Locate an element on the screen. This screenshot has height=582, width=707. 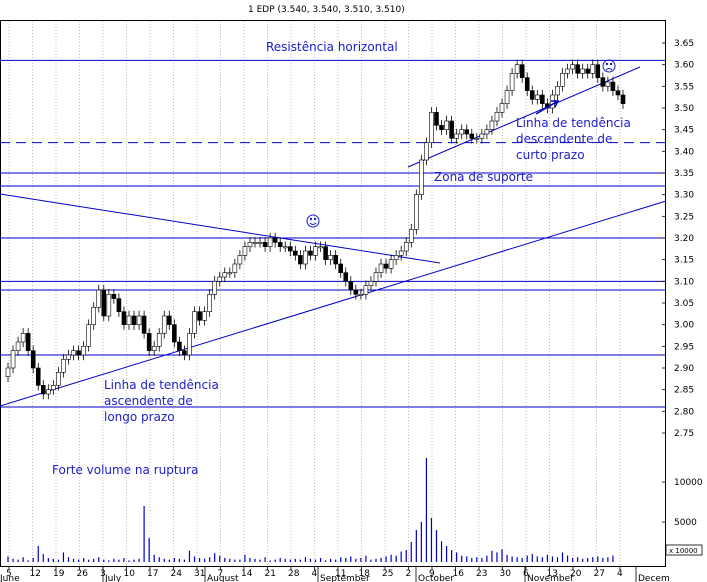
volume-axis: 10000 5000 is located at coordinates (682, 503).